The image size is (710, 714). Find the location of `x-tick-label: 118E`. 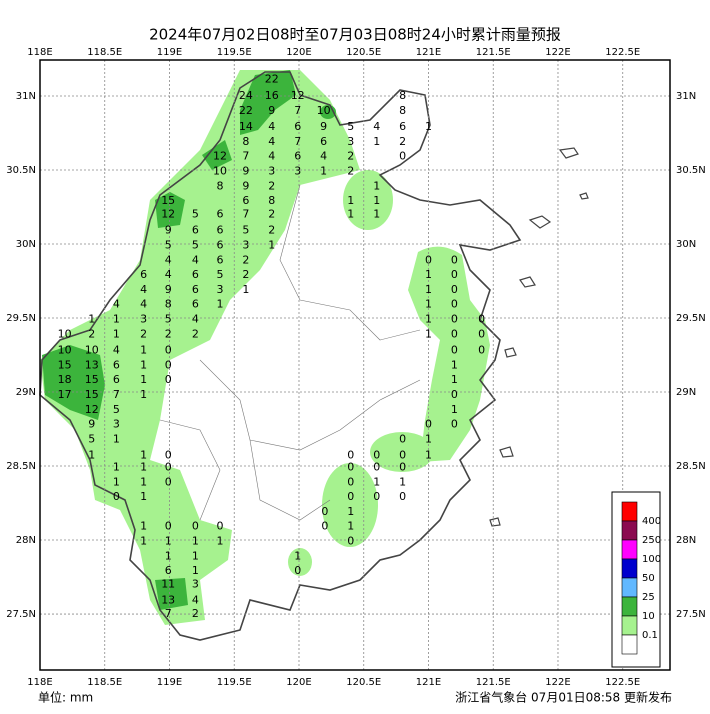

x-tick-label: 118E is located at coordinates (39, 52).